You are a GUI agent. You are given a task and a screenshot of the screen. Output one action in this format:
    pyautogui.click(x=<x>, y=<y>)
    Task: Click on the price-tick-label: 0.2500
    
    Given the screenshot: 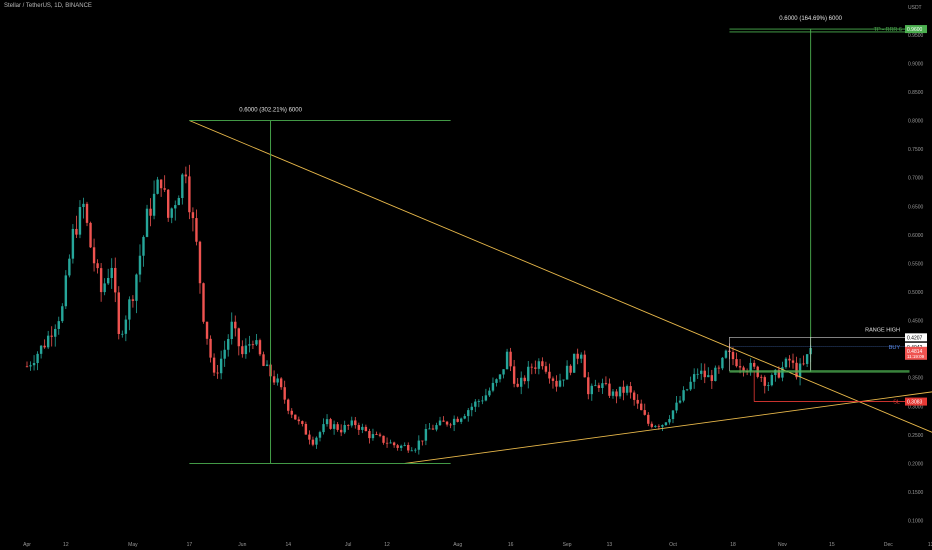 What is the action you would take?
    pyautogui.click(x=916, y=436)
    